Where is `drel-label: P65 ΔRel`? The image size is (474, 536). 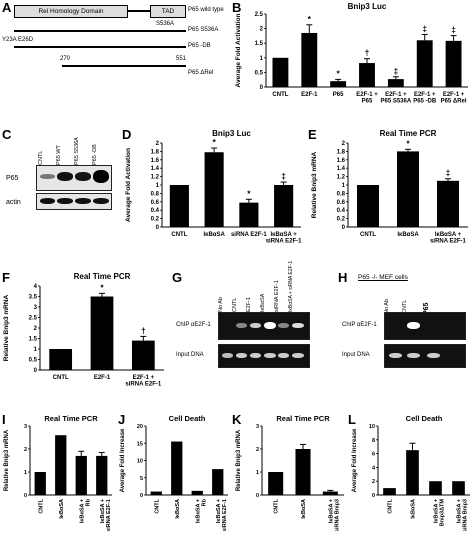
drel-label: P65 ΔRel is located at coordinates (201, 73).